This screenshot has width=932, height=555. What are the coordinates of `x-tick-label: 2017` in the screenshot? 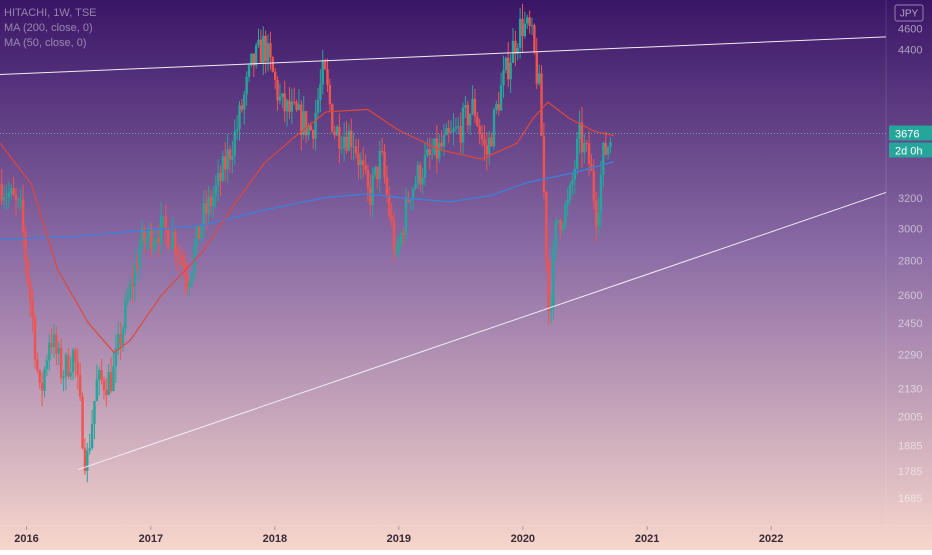 It's located at (151, 539).